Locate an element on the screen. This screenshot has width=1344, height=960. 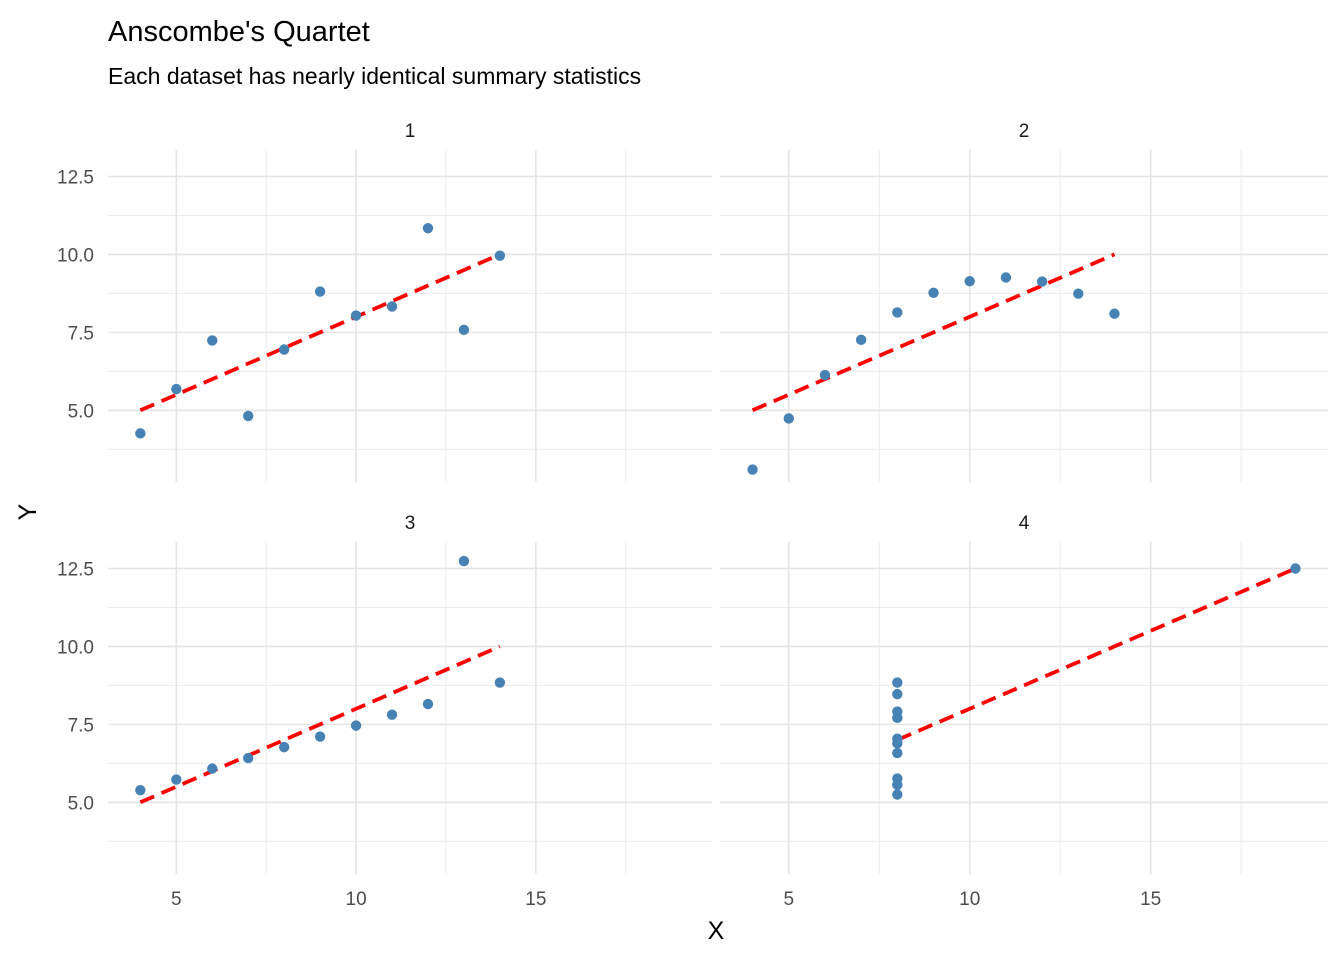
x-axis-title: X is located at coordinates (716, 931).